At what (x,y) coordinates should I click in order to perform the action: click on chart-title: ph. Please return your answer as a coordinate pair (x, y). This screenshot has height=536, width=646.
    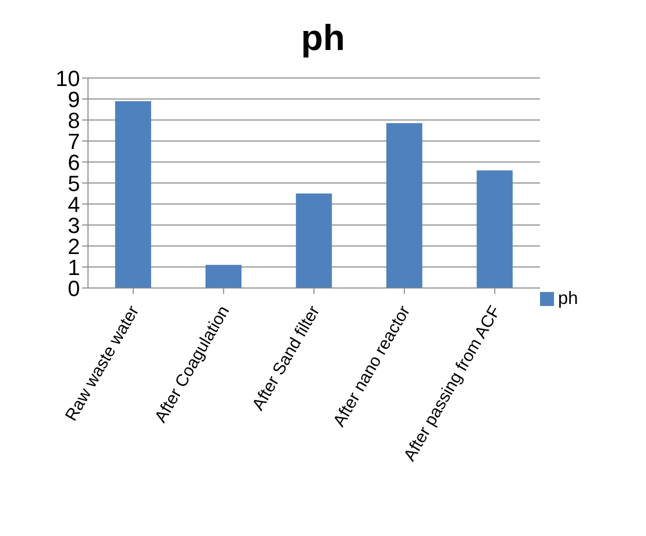
    Looking at the image, I should click on (323, 37).